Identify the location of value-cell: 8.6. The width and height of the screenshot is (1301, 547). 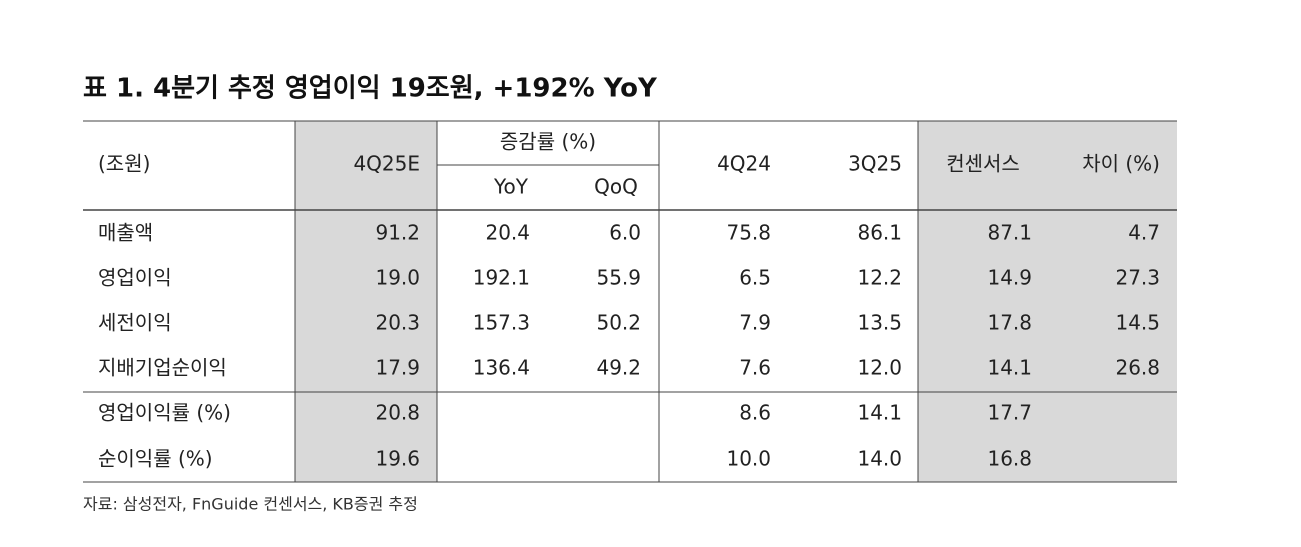
(755, 413).